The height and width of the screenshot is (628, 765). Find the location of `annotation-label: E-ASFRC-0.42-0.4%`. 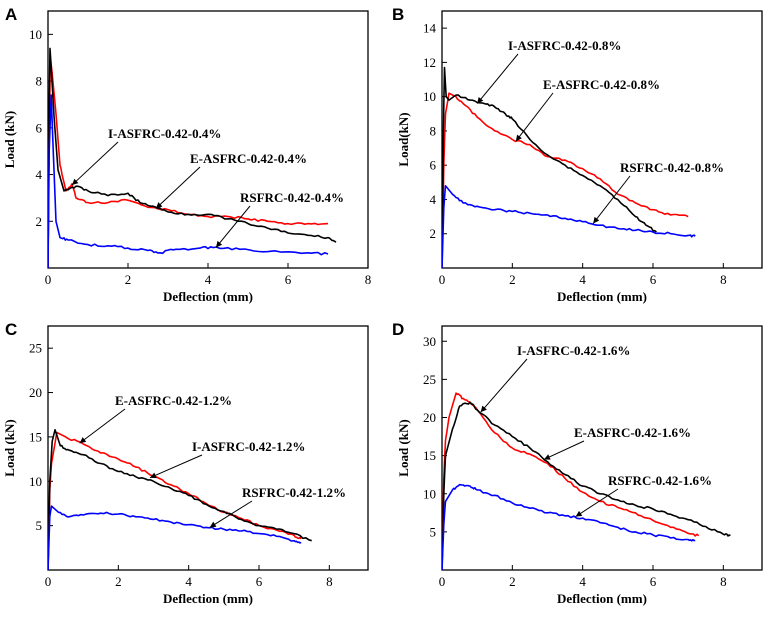

annotation-label: E-ASFRC-0.42-0.4% is located at coordinates (248, 158).